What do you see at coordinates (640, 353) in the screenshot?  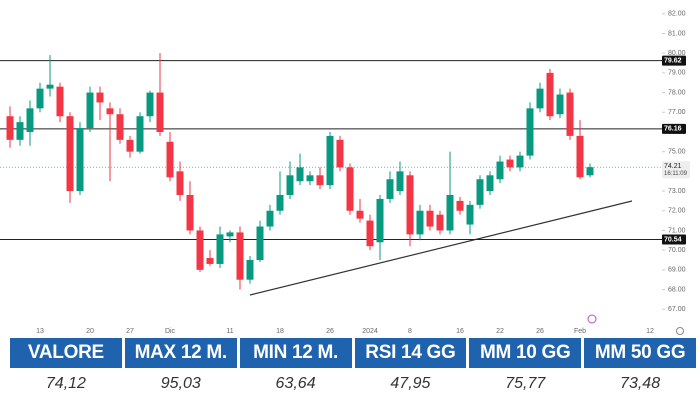 I see `table-header: MM 50 GG` at bounding box center [640, 353].